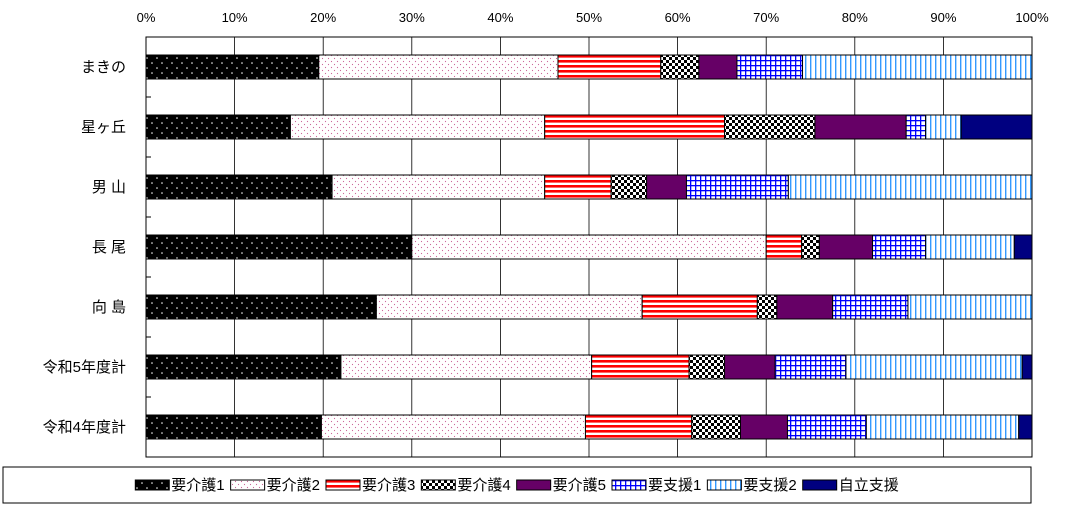 The width and height of the screenshot is (1073, 518). I want to click on x-tick-label: 100%, so click(1032, 17).